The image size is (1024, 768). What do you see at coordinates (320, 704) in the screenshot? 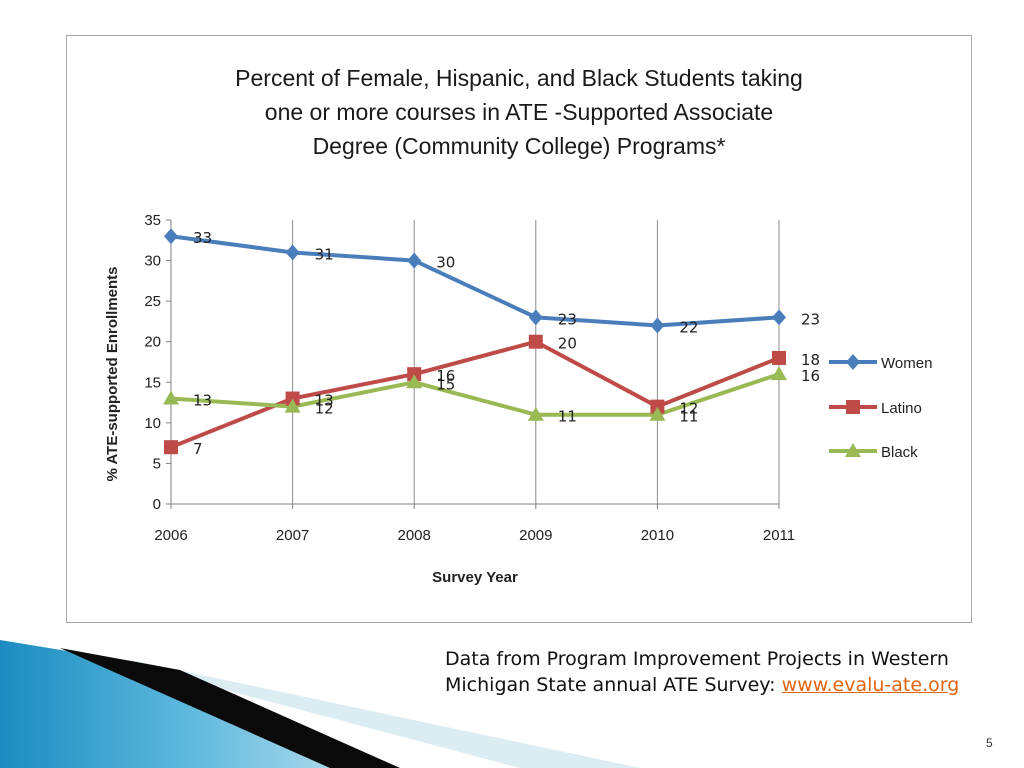
I see `decorative-swoosh` at bounding box center [320, 704].